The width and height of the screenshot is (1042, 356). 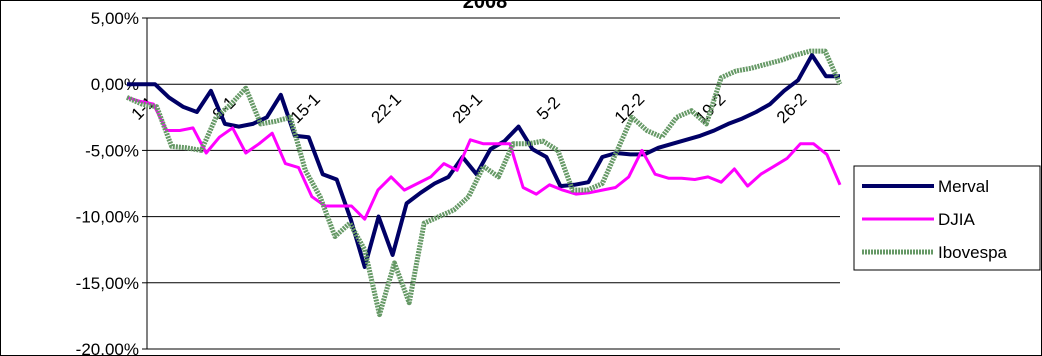 I want to click on y-tick-label: 0,00%, so click(x=115, y=84).